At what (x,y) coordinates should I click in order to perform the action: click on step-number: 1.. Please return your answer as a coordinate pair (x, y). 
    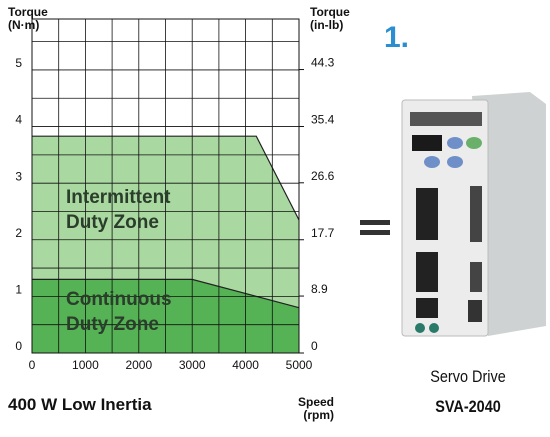
    Looking at the image, I should click on (397, 37).